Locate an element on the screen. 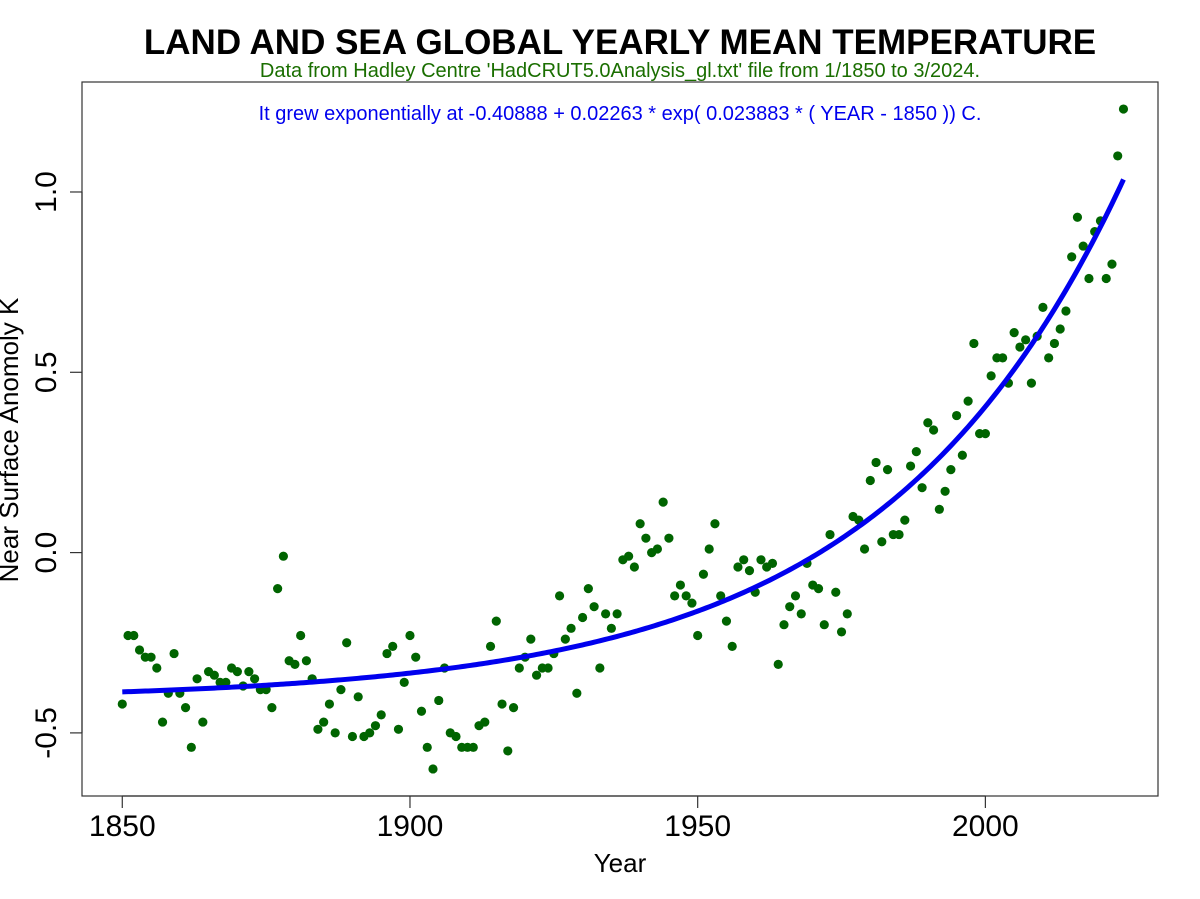  y-axis: -0.5 0.0 0.5 1.0 is located at coordinates (56, 465).